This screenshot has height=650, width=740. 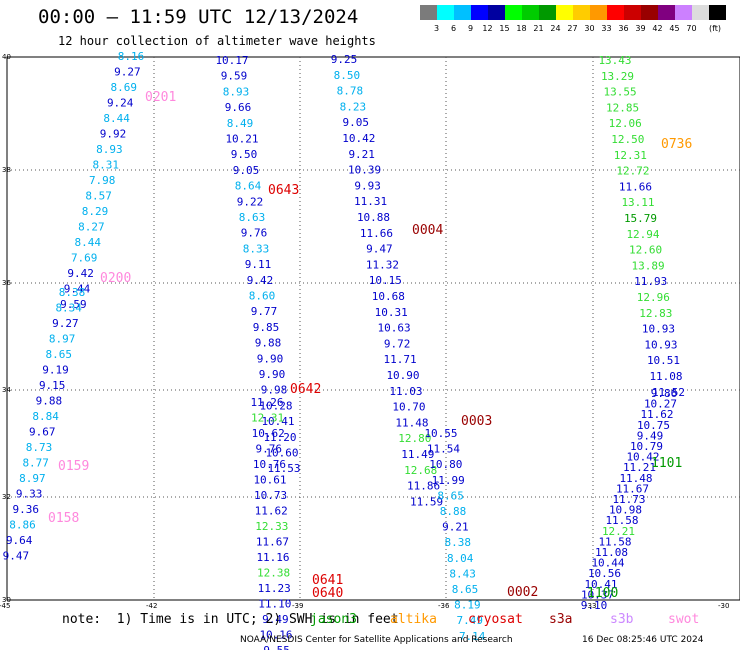 I want to click on wave-height-value: 9.33, so click(x=29, y=494).